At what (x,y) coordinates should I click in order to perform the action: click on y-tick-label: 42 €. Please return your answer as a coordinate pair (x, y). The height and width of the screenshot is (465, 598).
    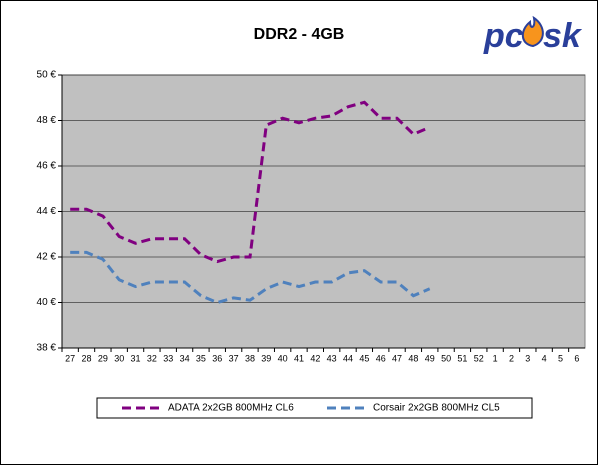
    Looking at the image, I should click on (47, 257).